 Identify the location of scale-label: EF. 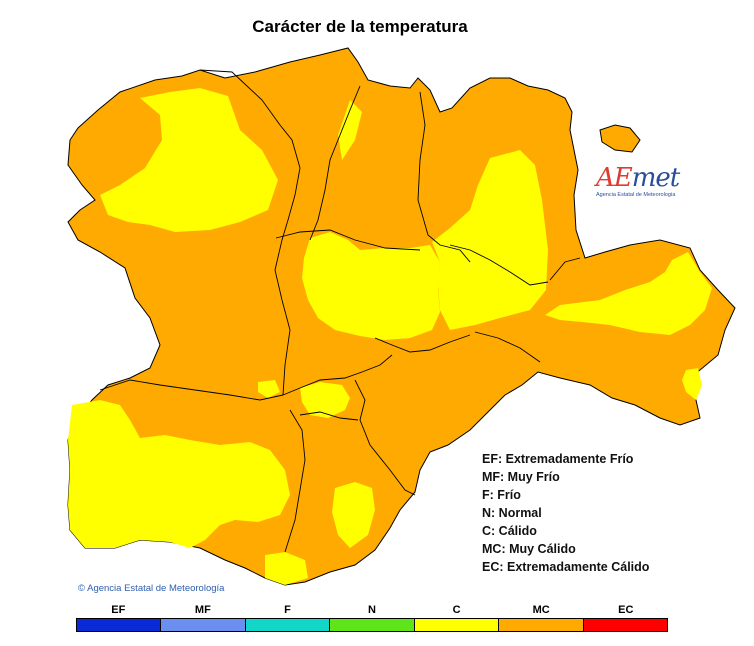
(118, 610).